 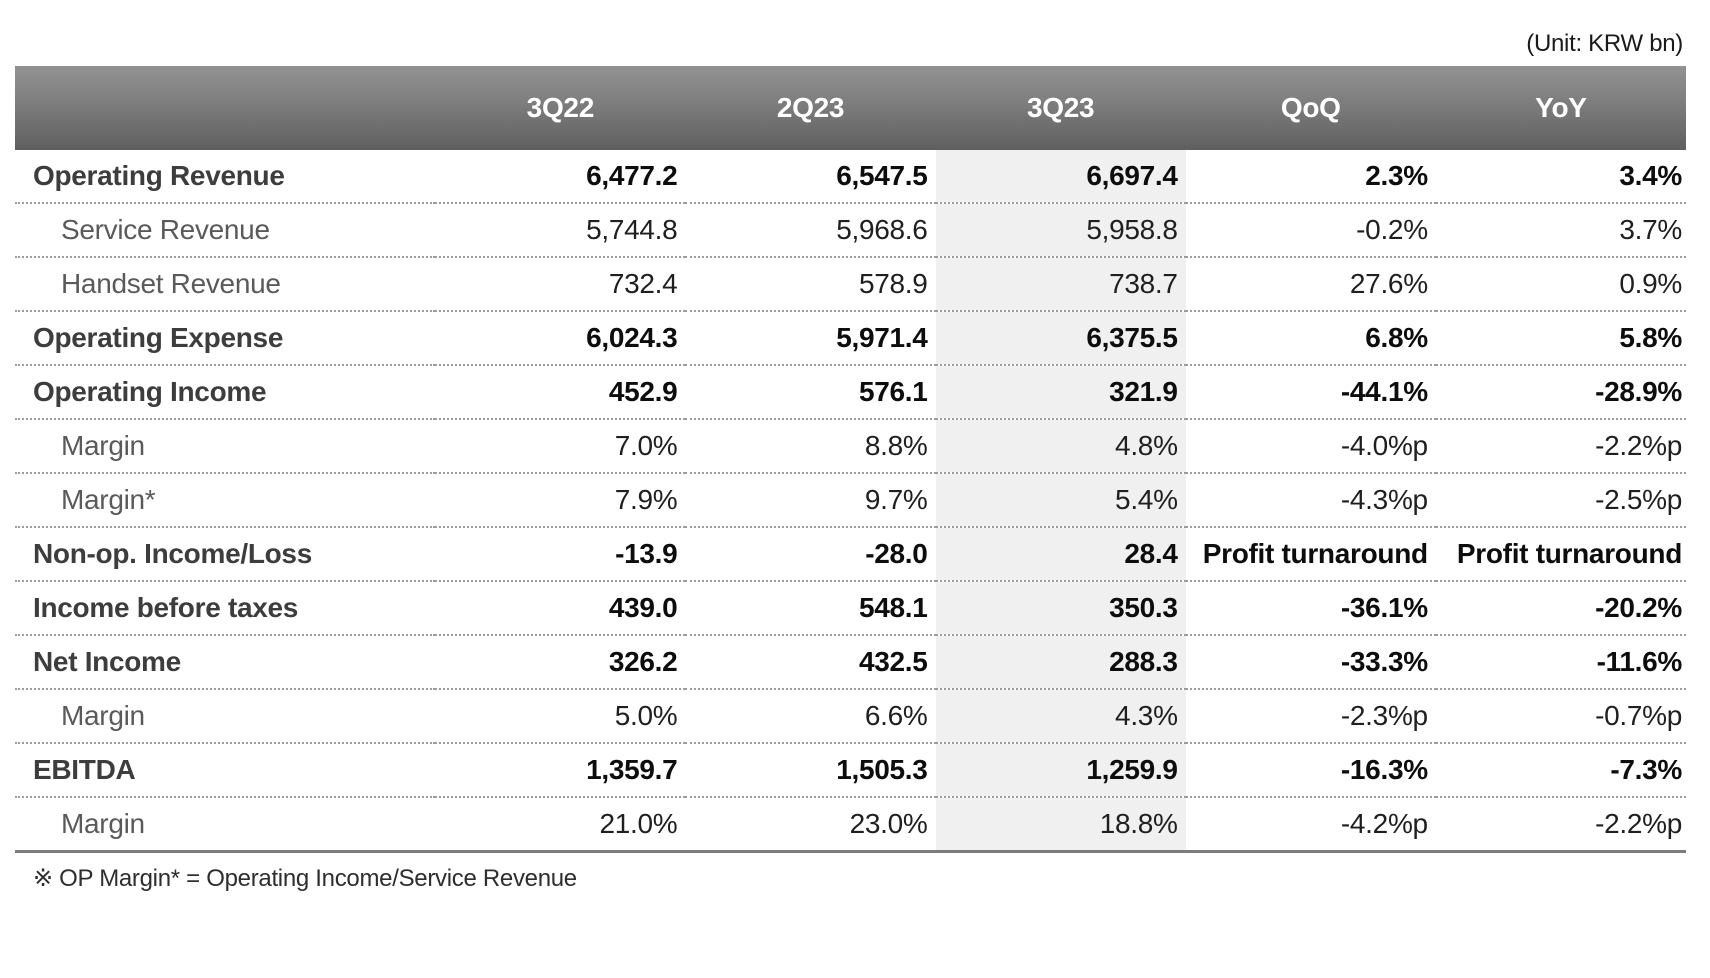 I want to click on cell-2q23: 432.5, so click(x=810, y=661).